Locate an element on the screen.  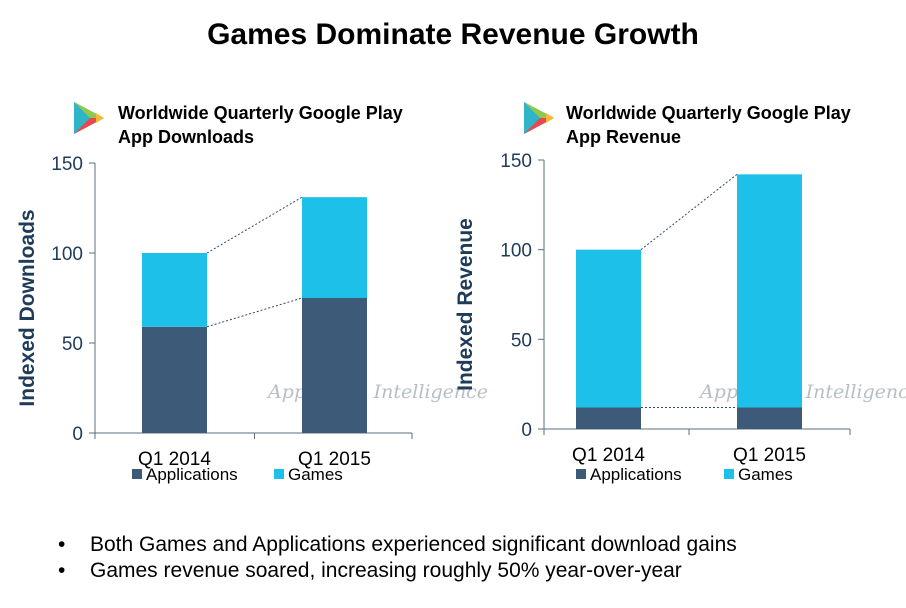
chart-title-line: App Revenue is located at coordinates (624, 137).